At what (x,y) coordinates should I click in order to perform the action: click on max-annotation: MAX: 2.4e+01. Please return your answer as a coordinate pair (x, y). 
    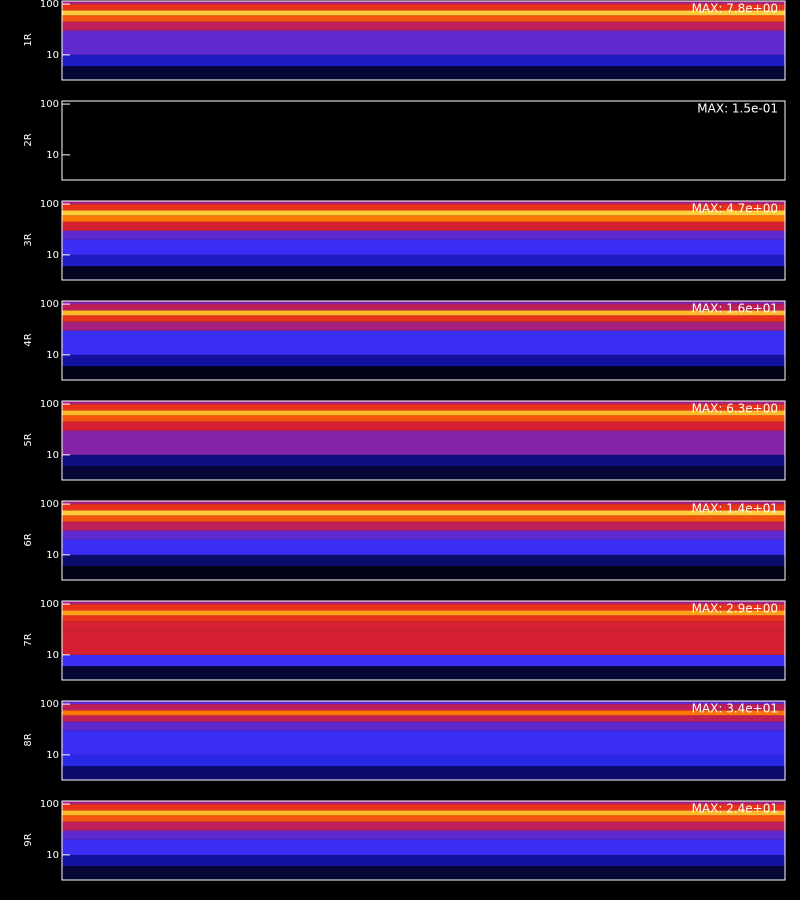
    Looking at the image, I should click on (735, 809).